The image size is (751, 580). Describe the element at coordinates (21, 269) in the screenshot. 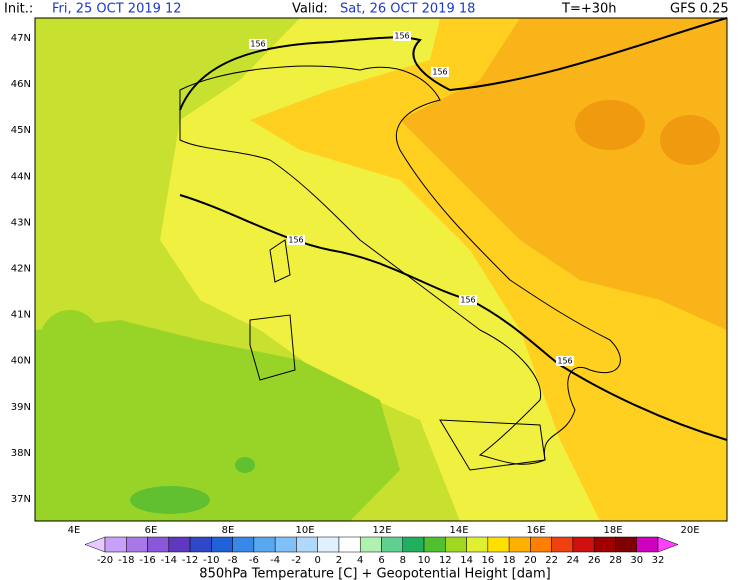

I see `lat-label: 42N` at that location.